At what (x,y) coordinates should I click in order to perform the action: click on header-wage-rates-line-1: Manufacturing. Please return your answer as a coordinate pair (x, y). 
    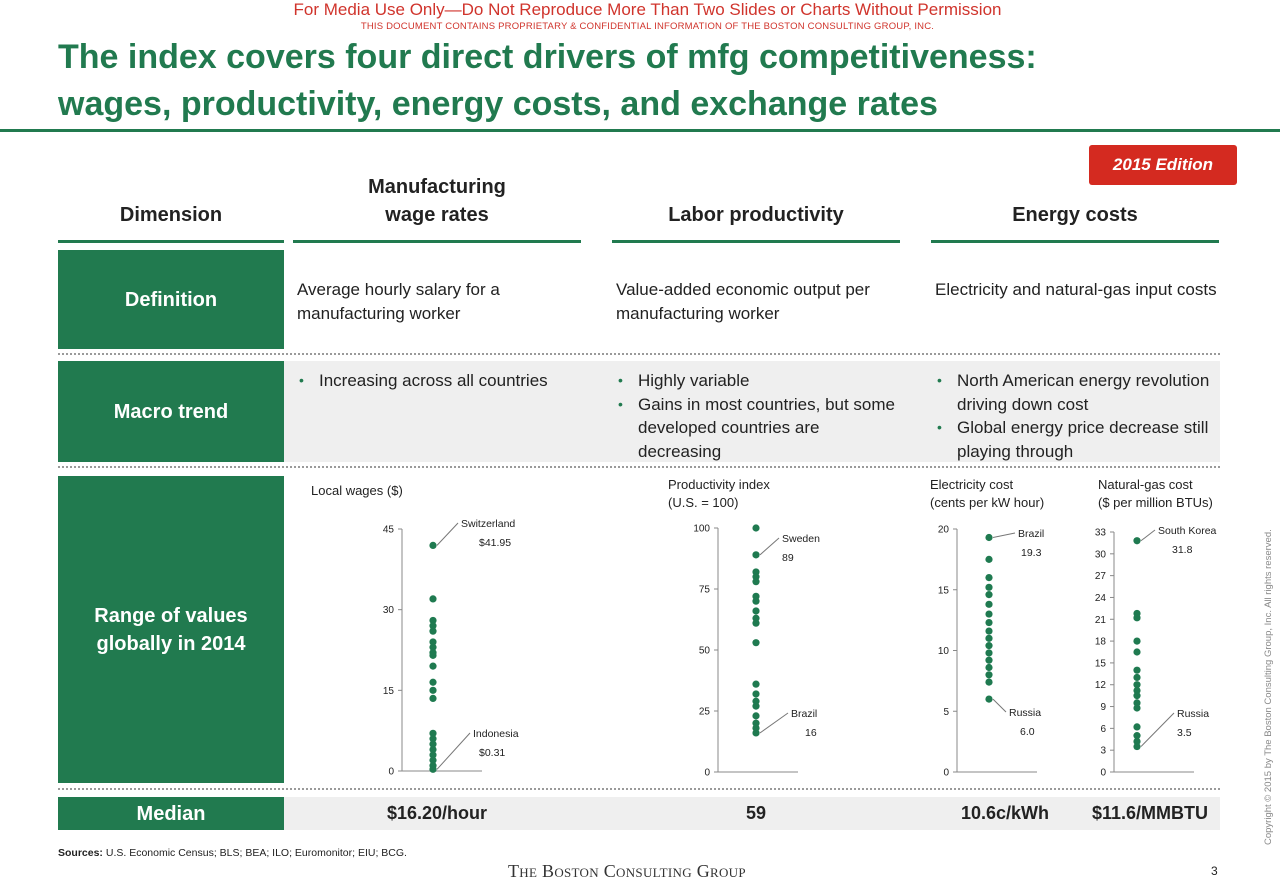
    Looking at the image, I should click on (437, 187).